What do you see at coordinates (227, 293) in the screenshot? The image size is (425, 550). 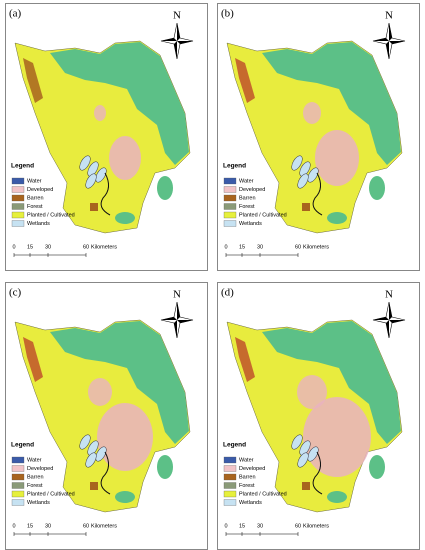 I see `panel-label: (d)` at bounding box center [227, 293].